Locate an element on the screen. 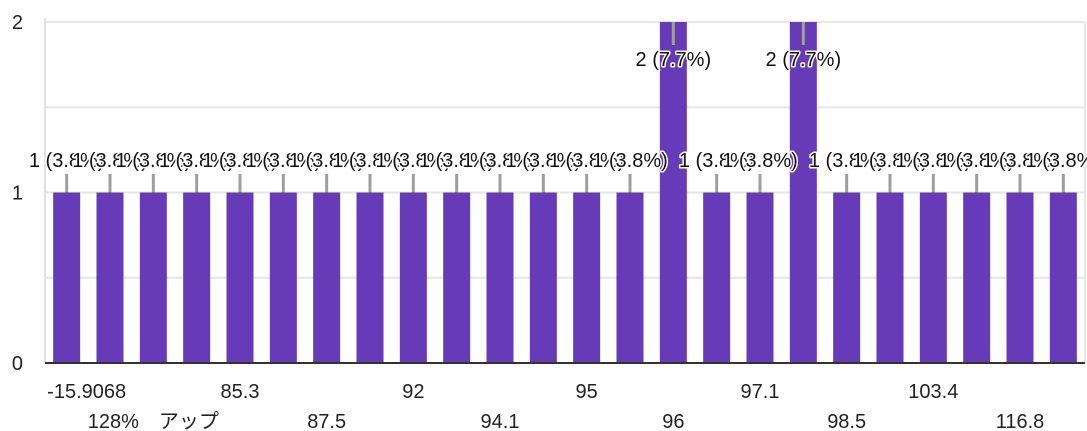  y-tick-label: 0 is located at coordinates (17, 364).